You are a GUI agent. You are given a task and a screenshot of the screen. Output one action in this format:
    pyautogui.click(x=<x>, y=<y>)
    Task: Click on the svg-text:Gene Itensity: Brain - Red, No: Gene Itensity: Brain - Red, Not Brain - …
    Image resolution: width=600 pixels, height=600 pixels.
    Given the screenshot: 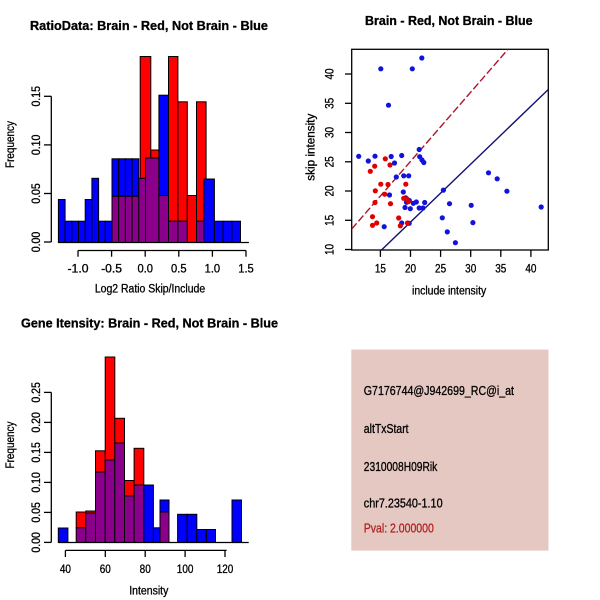 What is the action you would take?
    pyautogui.click(x=149, y=323)
    